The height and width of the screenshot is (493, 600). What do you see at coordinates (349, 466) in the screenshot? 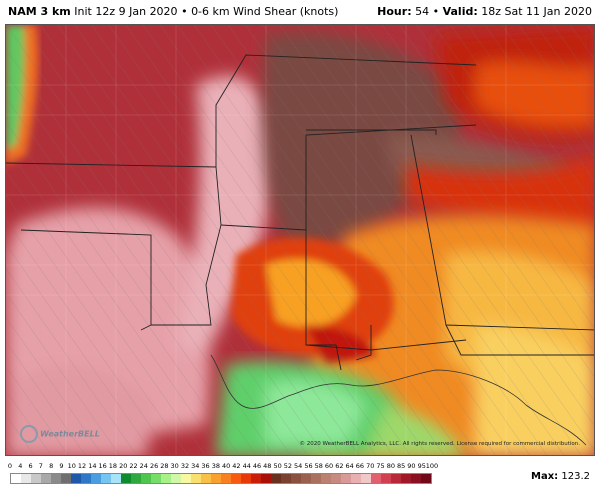
I see `legend-tick-label: 64` at bounding box center [349, 466].